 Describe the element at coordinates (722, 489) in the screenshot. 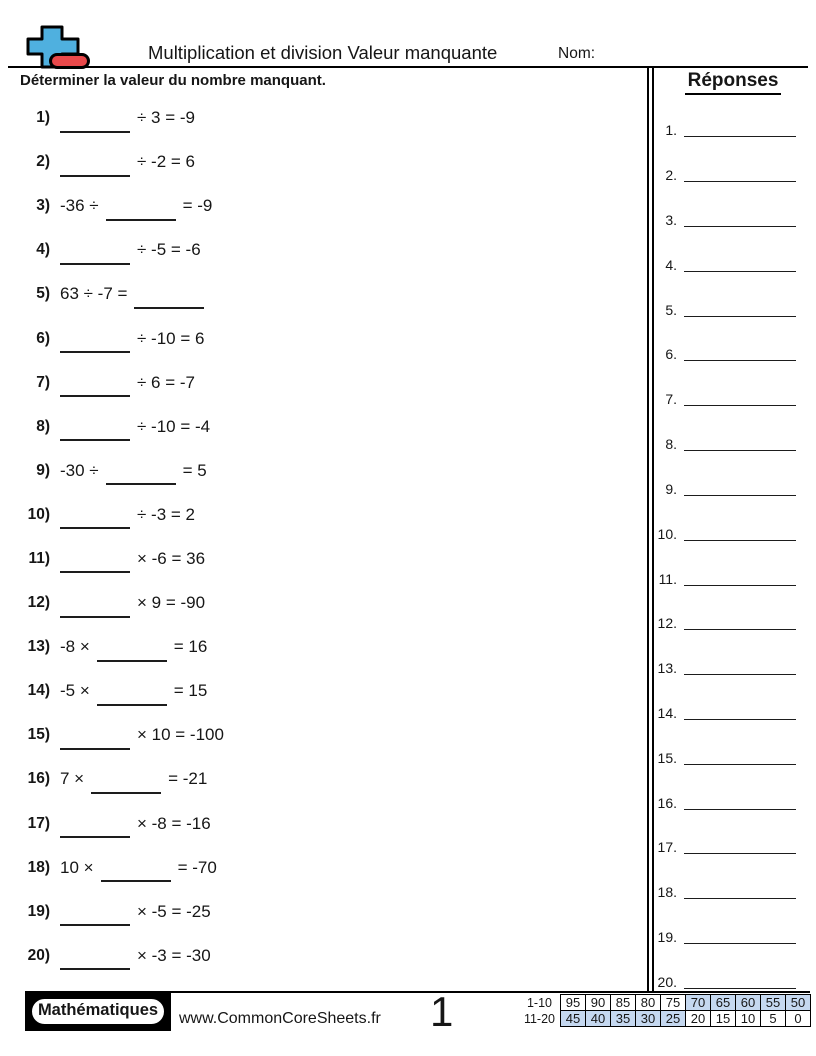

I see `answer-row: 9.` at that location.